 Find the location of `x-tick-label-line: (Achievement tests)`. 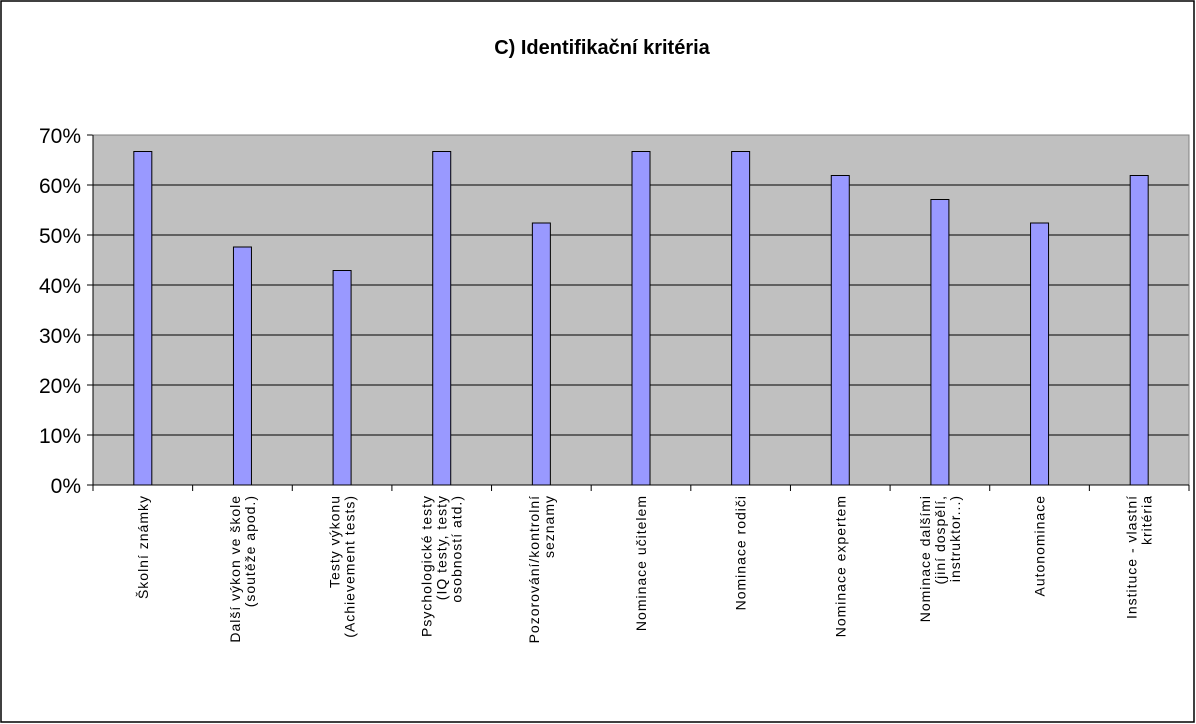

x-tick-label-line: (Achievement tests) is located at coordinates (350, 566).